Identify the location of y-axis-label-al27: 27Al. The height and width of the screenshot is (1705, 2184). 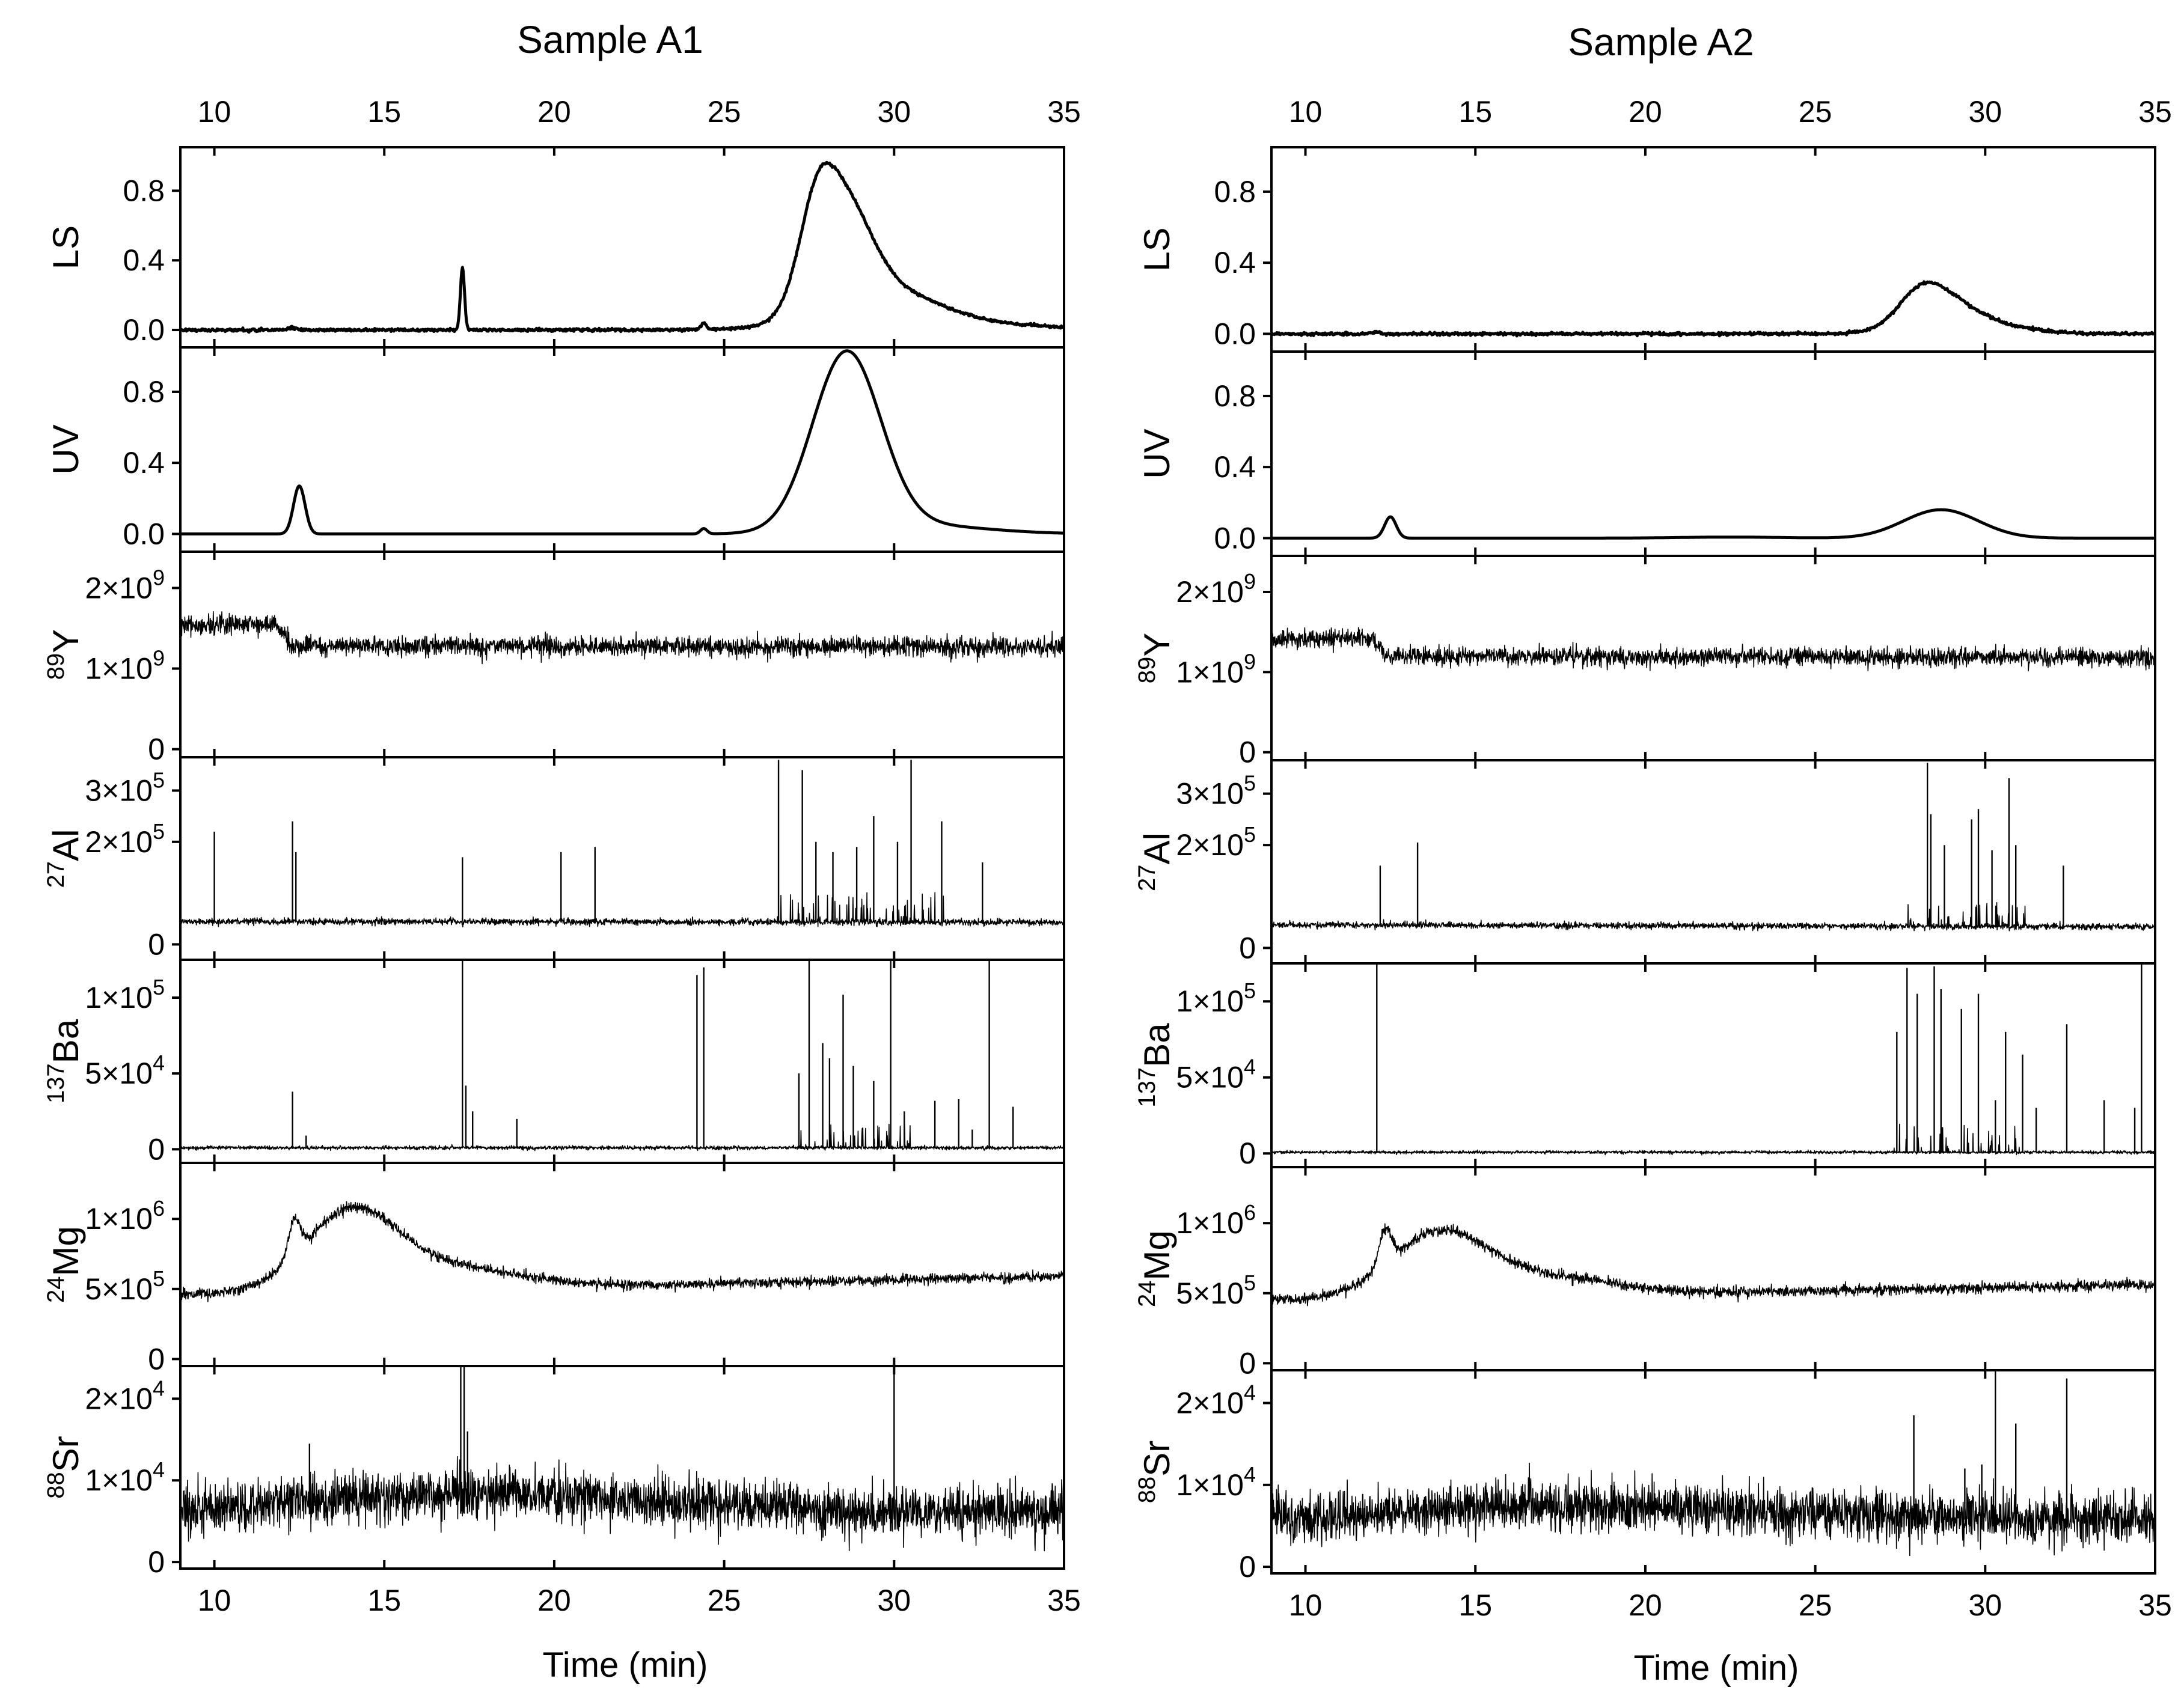
(1156, 861).